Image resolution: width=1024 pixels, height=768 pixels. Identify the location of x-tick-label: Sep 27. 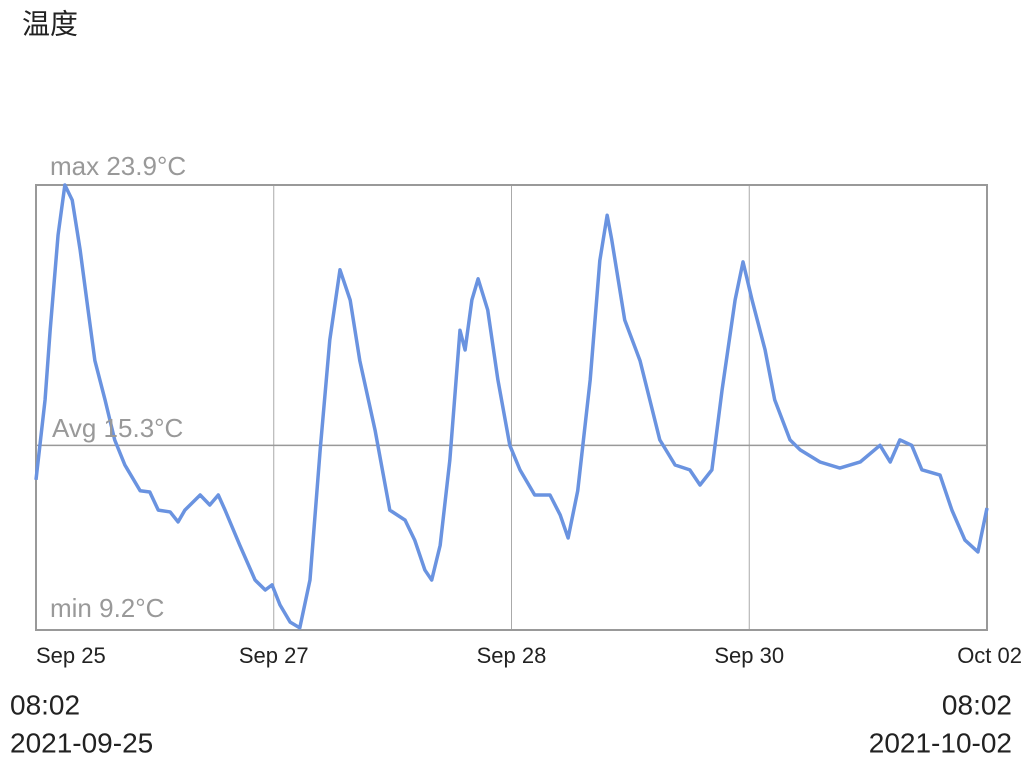
(274, 655).